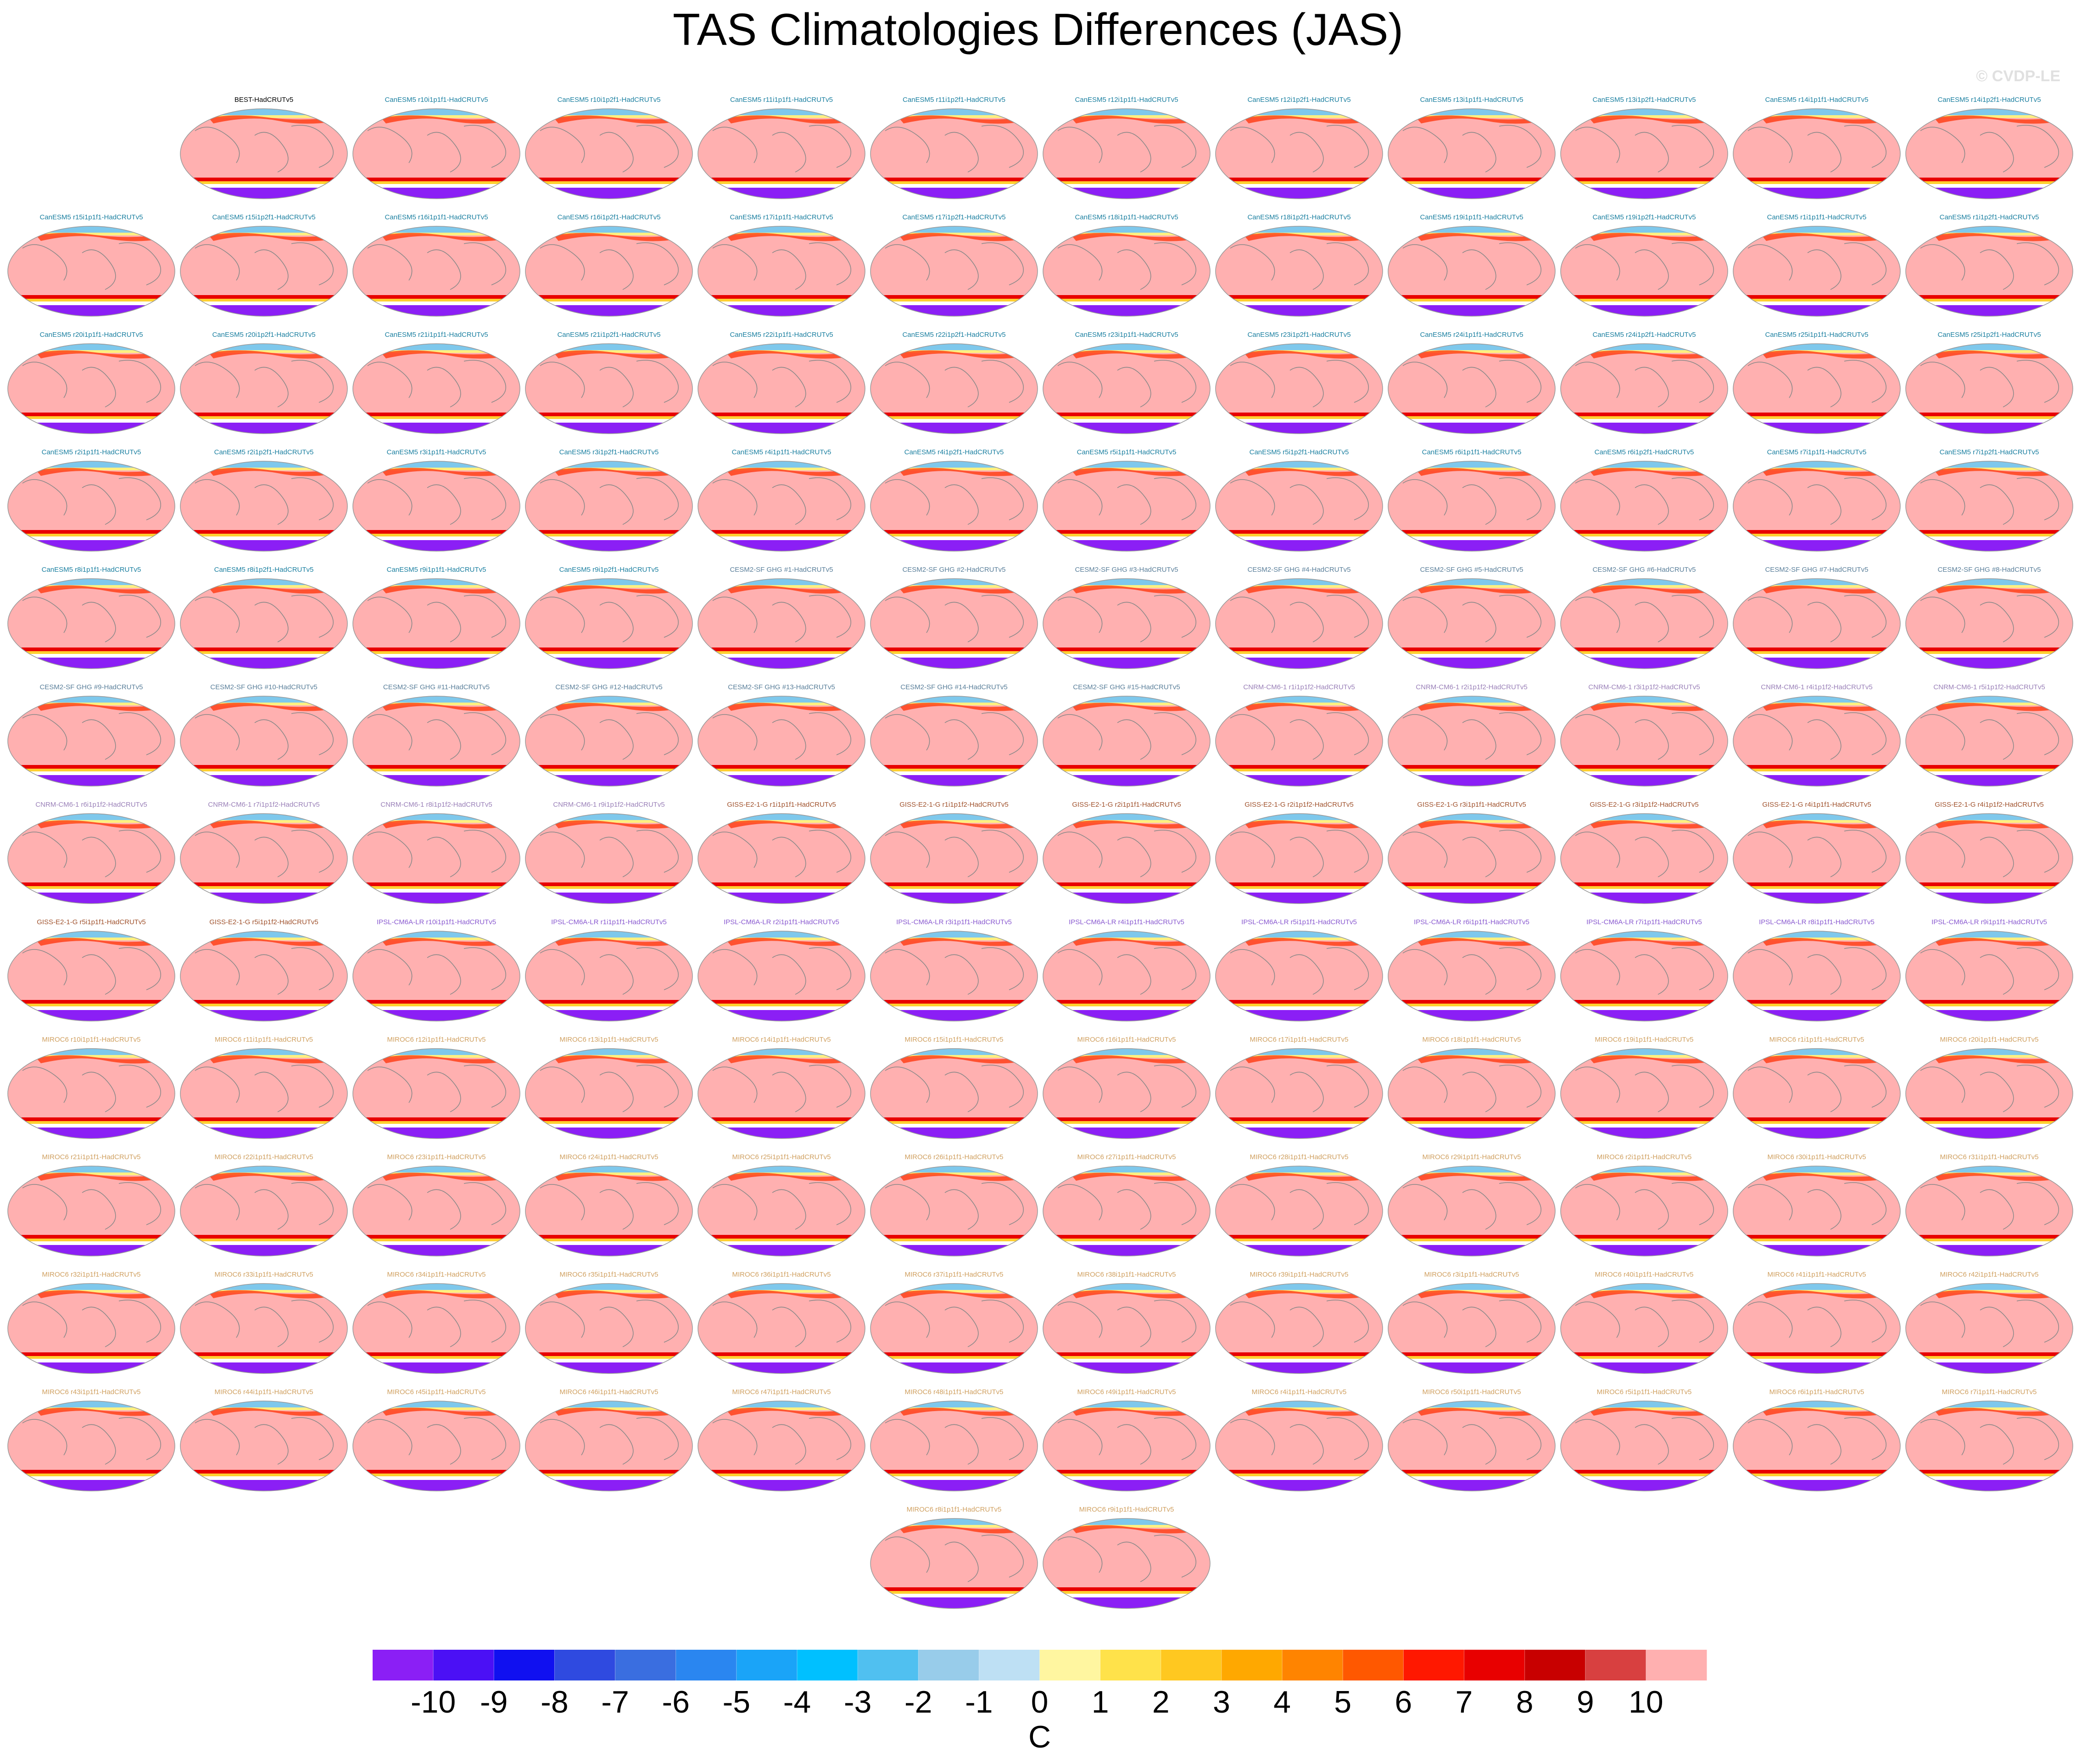  Describe the element at coordinates (1644, 335) in the screenshot. I see `panel-label: CanESM5 r24i1p2f1-HadCRUTv5` at that location.